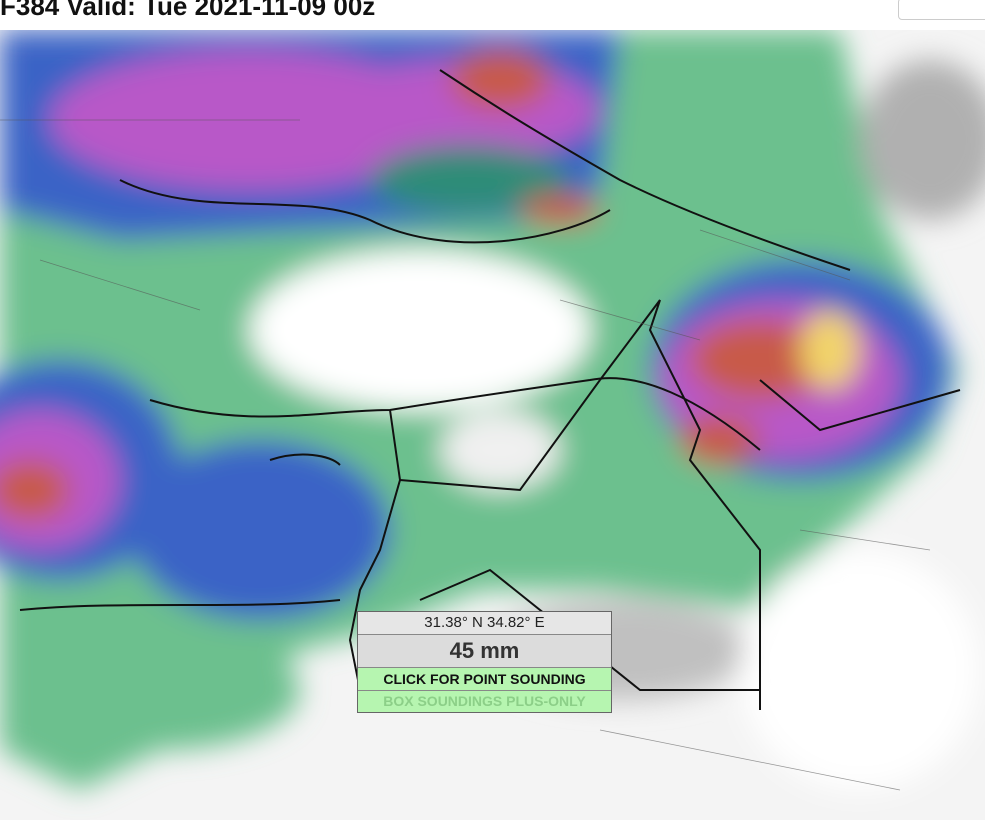 The width and height of the screenshot is (985, 820). I want to click on coordinates: 31.38° N 34.82° E, so click(484, 623).